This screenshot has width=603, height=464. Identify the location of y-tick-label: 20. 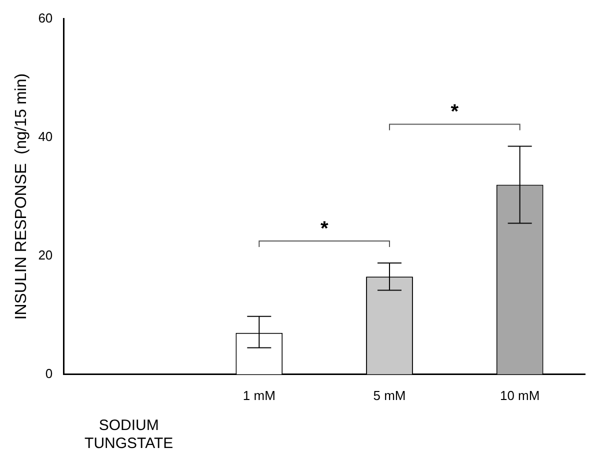
(45, 254).